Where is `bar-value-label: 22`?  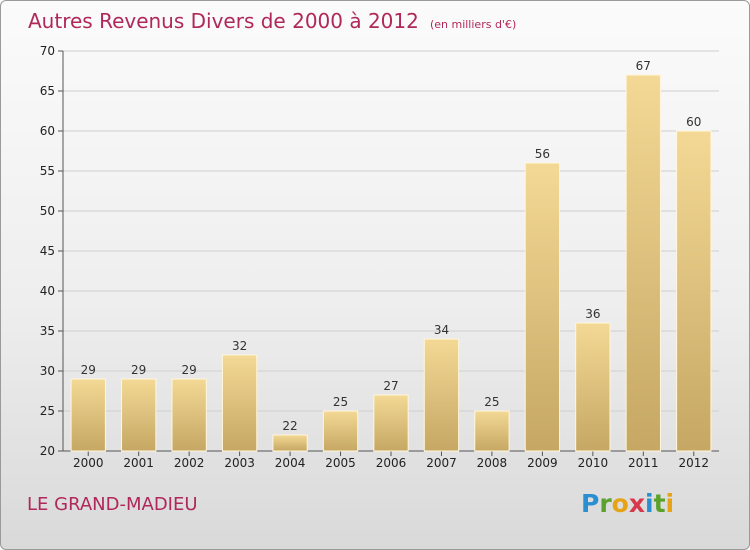 bar-value-label: 22 is located at coordinates (289, 426).